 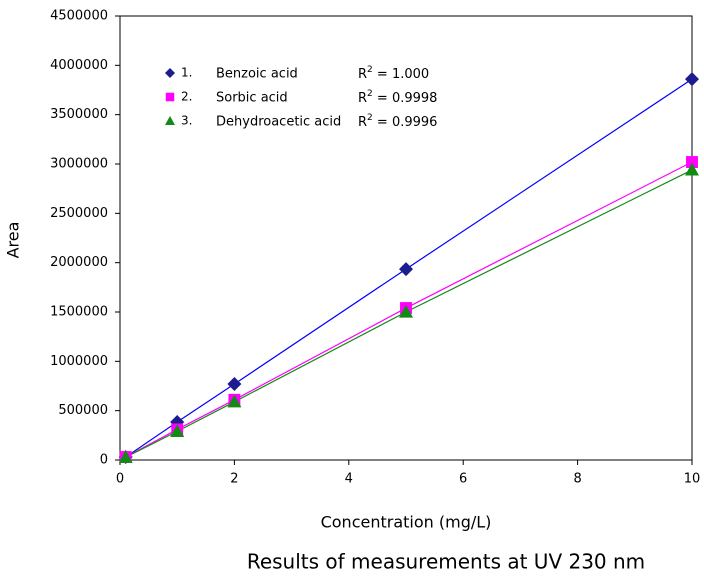 I want to click on x-axis-label: Concentration (mg/L), so click(x=406, y=522).